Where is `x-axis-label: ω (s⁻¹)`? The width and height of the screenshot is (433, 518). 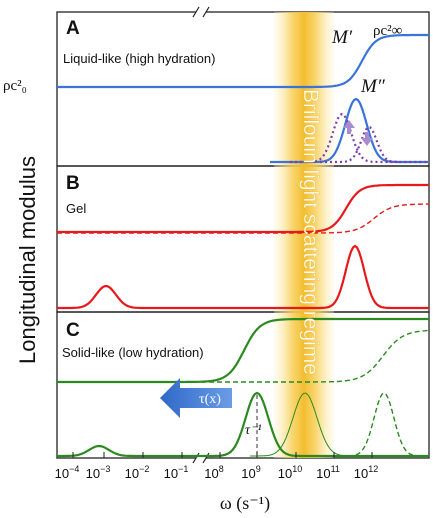
x-axis-label: ω (s⁻¹) is located at coordinates (245, 503).